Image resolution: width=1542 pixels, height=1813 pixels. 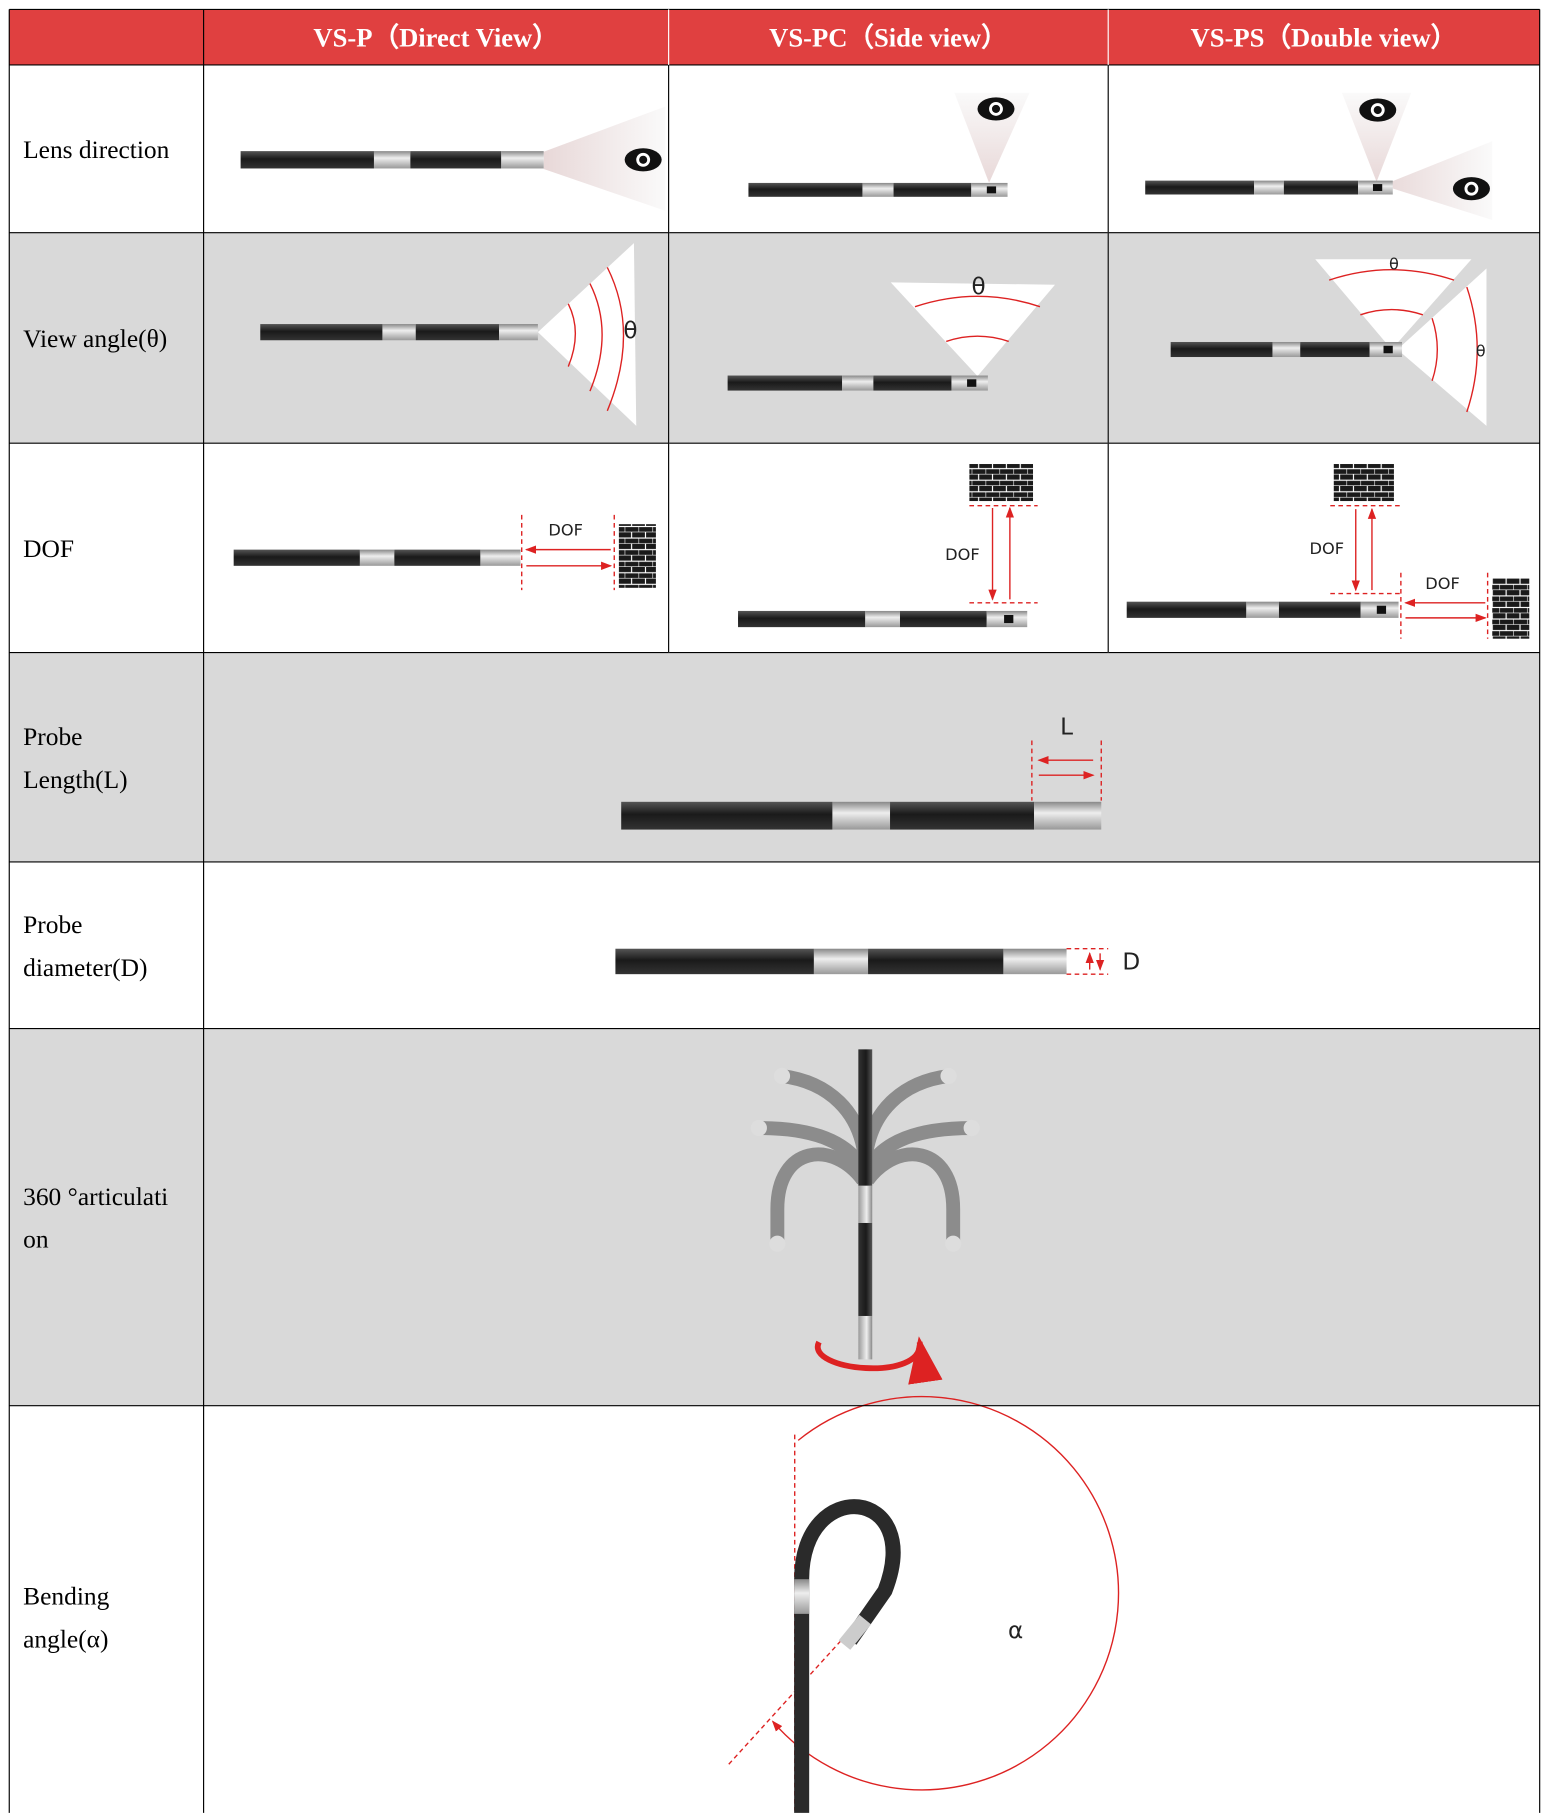 What do you see at coordinates (95, 1196) in the screenshot?
I see `row-label: 360 °articulati` at bounding box center [95, 1196].